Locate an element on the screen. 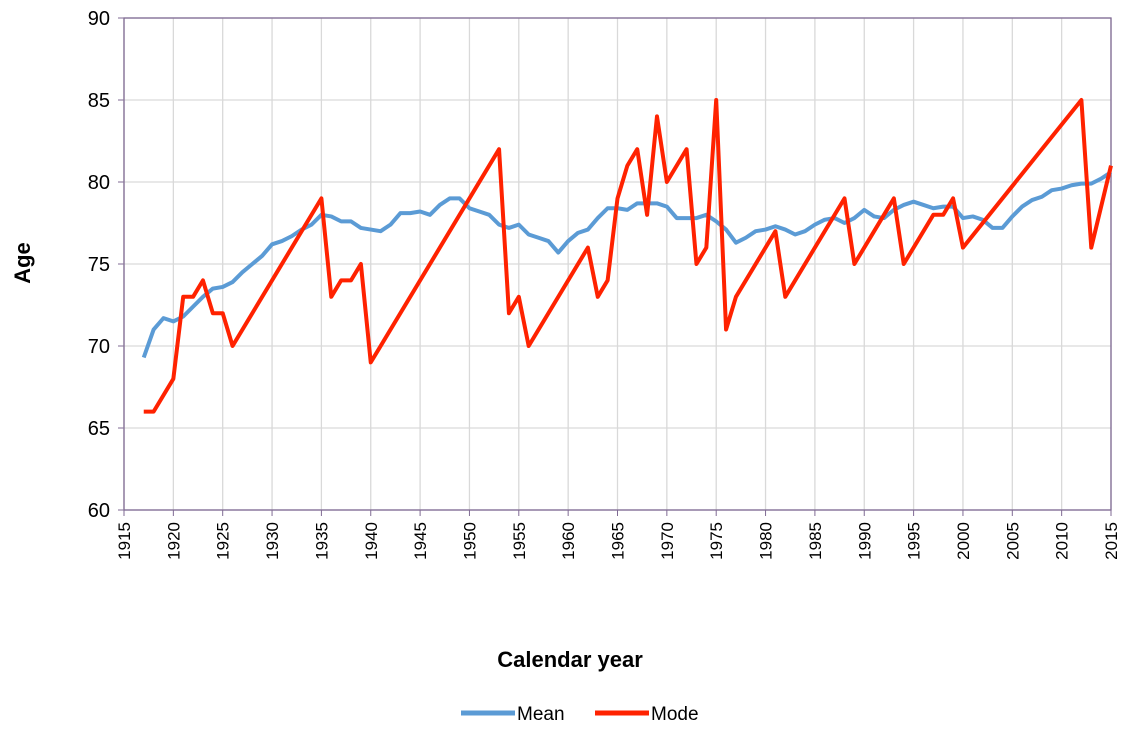  y-tick-label: 85 is located at coordinates (99, 101).